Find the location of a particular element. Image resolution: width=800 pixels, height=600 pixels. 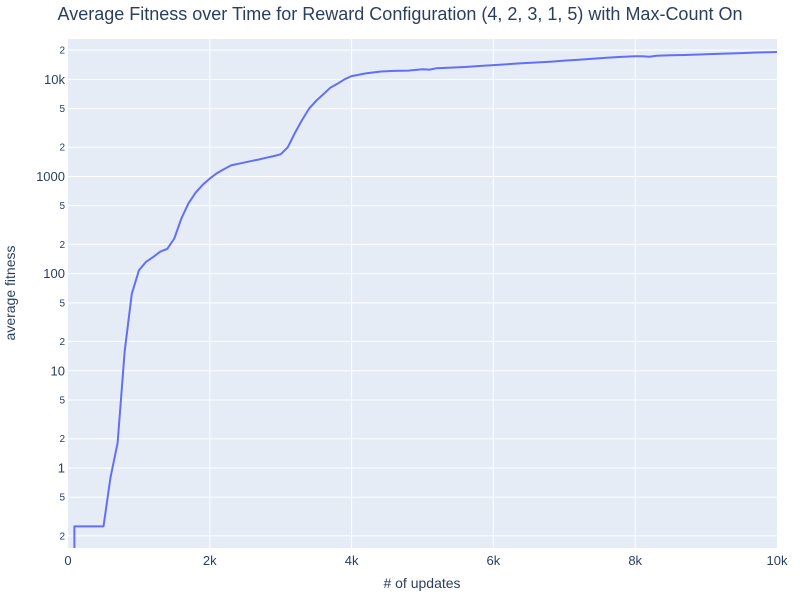

x-tick-label: 8k is located at coordinates (635, 560).